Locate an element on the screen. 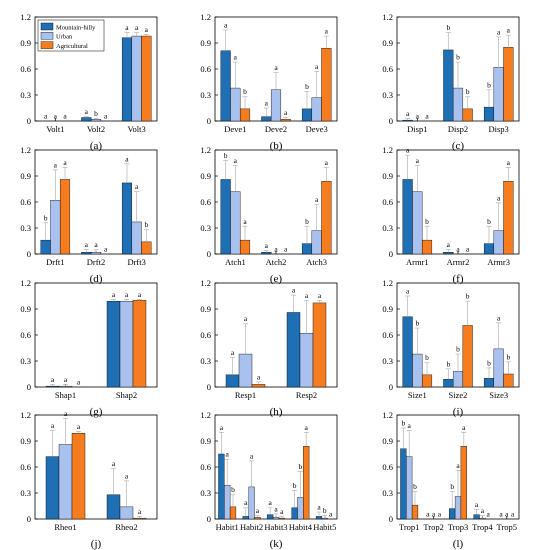 This screenshot has width=544, height=550. x-tick-label: Drft3 is located at coordinates (136, 262).